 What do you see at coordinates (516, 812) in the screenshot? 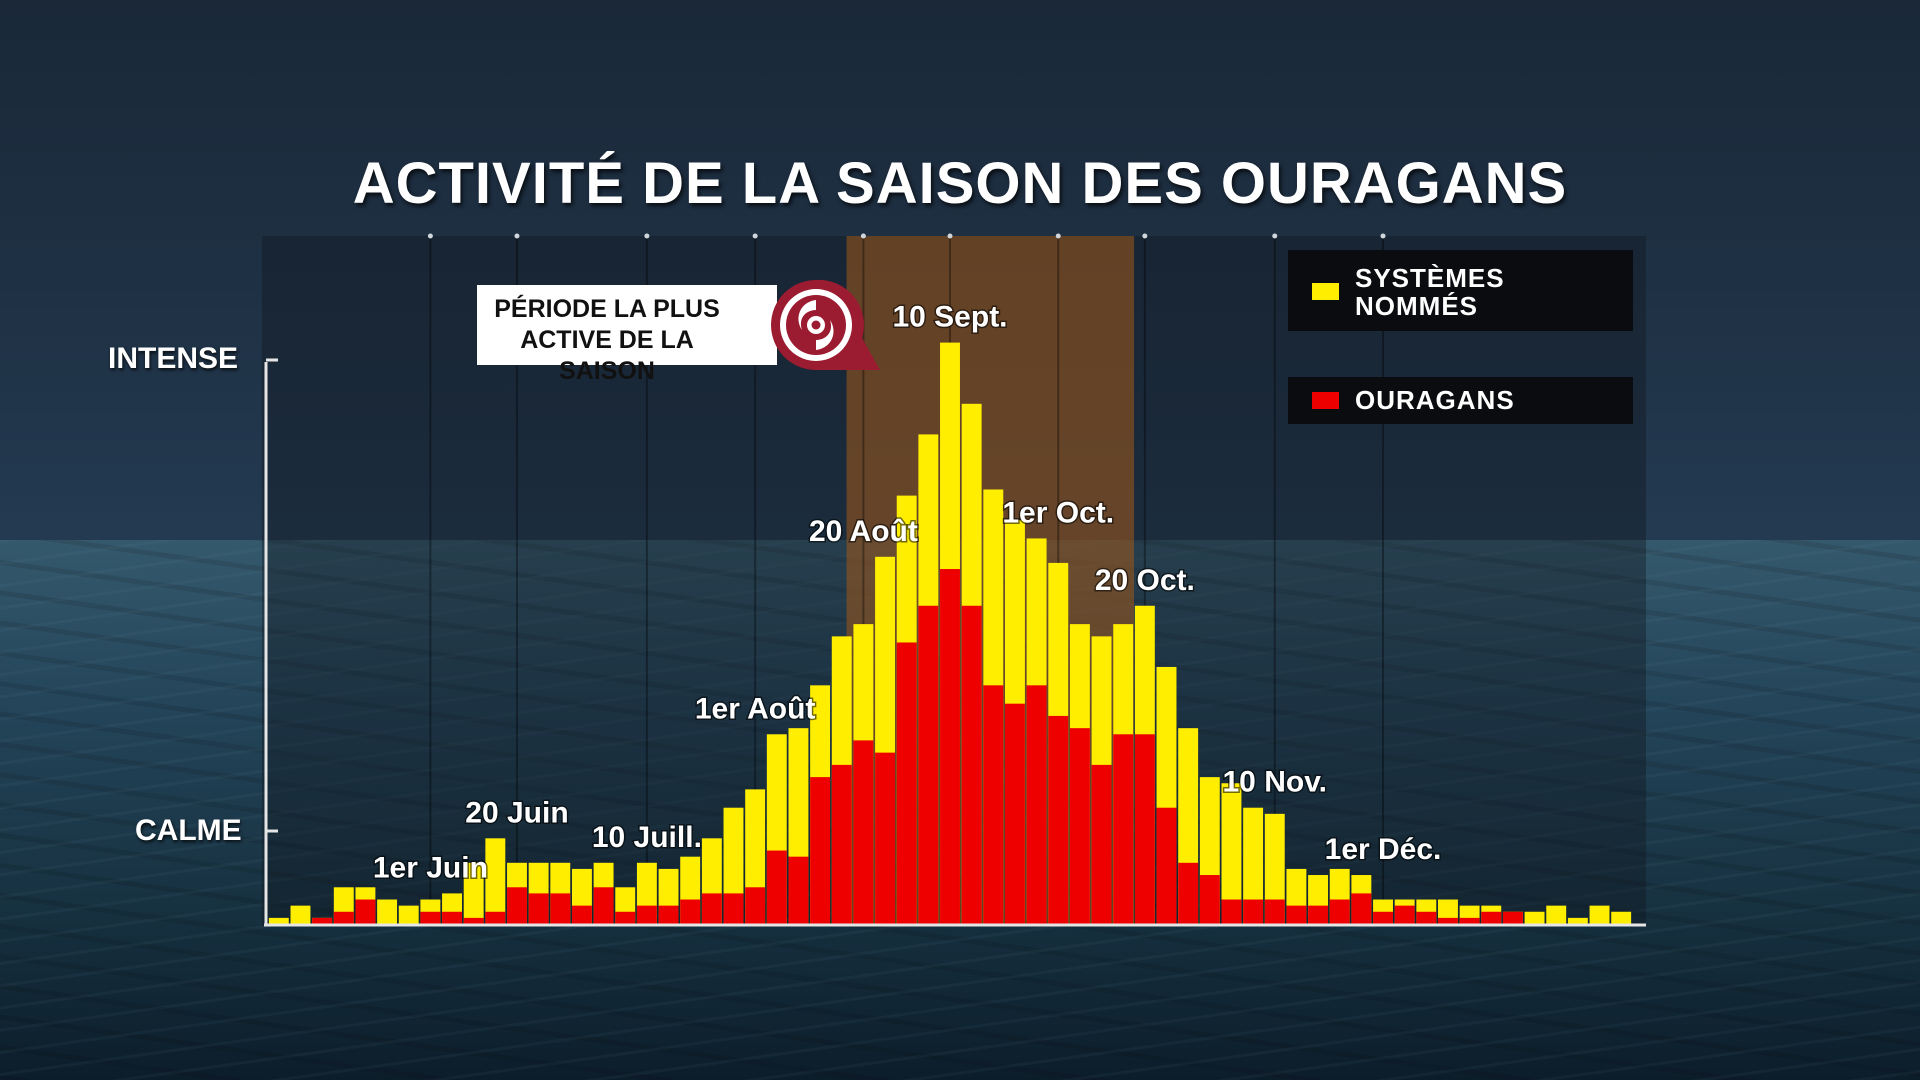
I see `date-label: 20 Juin` at bounding box center [516, 812].